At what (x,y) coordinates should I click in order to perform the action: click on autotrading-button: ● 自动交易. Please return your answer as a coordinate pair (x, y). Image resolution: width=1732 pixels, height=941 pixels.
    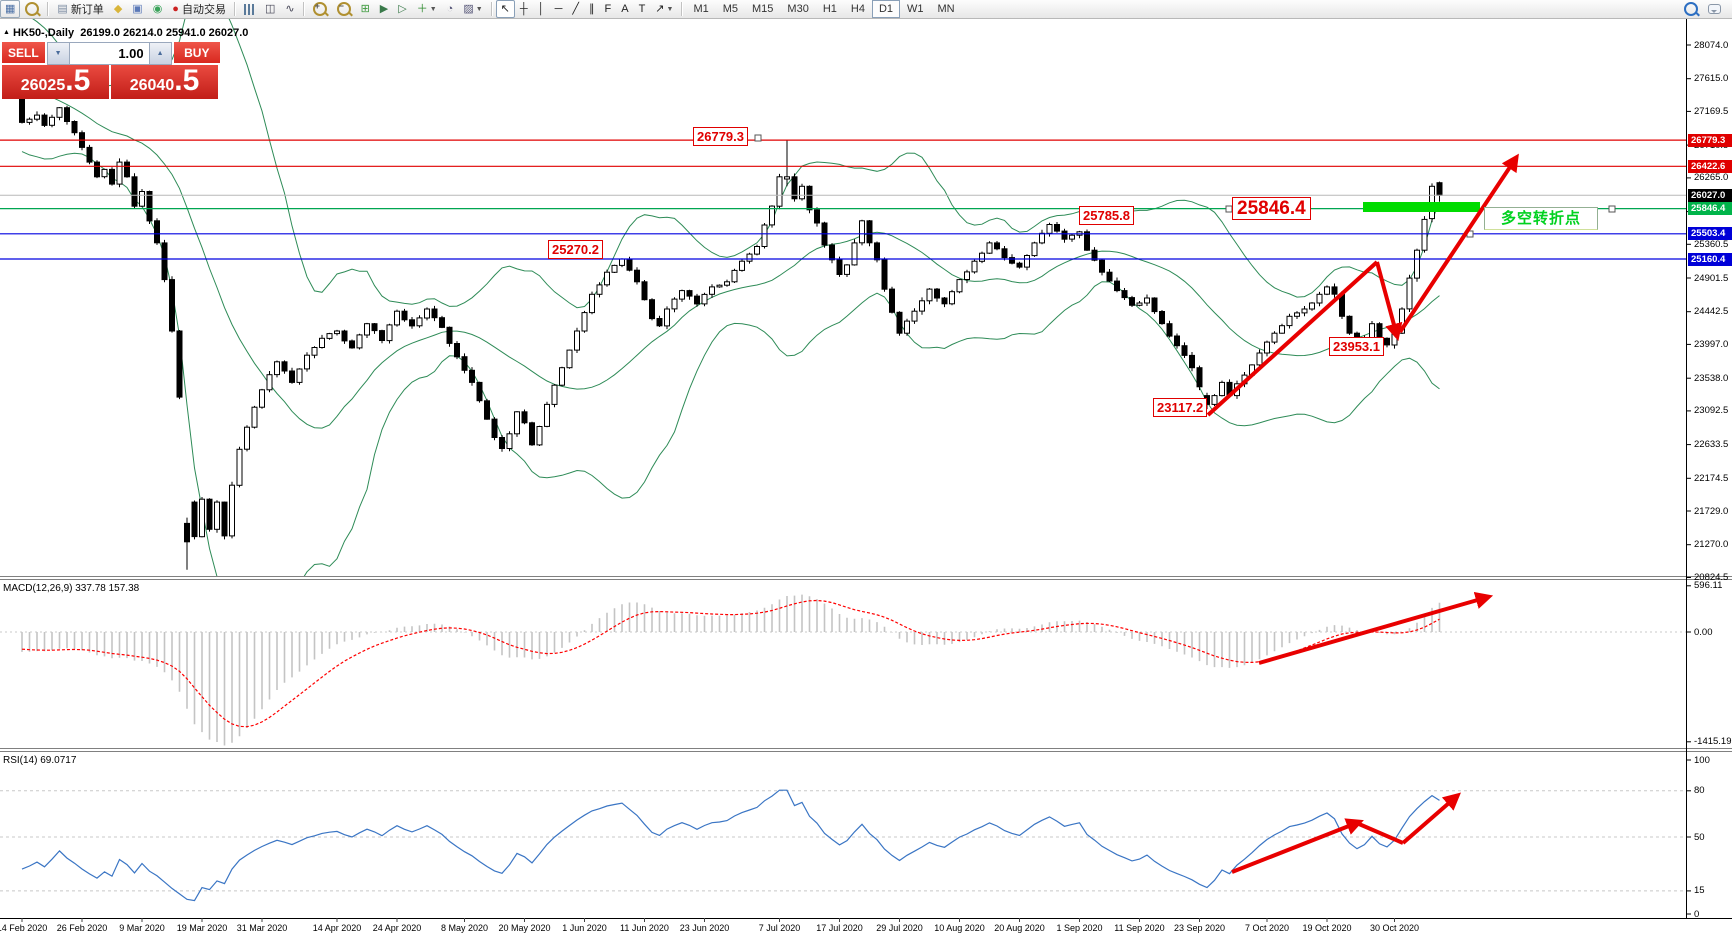
    Looking at the image, I should click on (199, 9).